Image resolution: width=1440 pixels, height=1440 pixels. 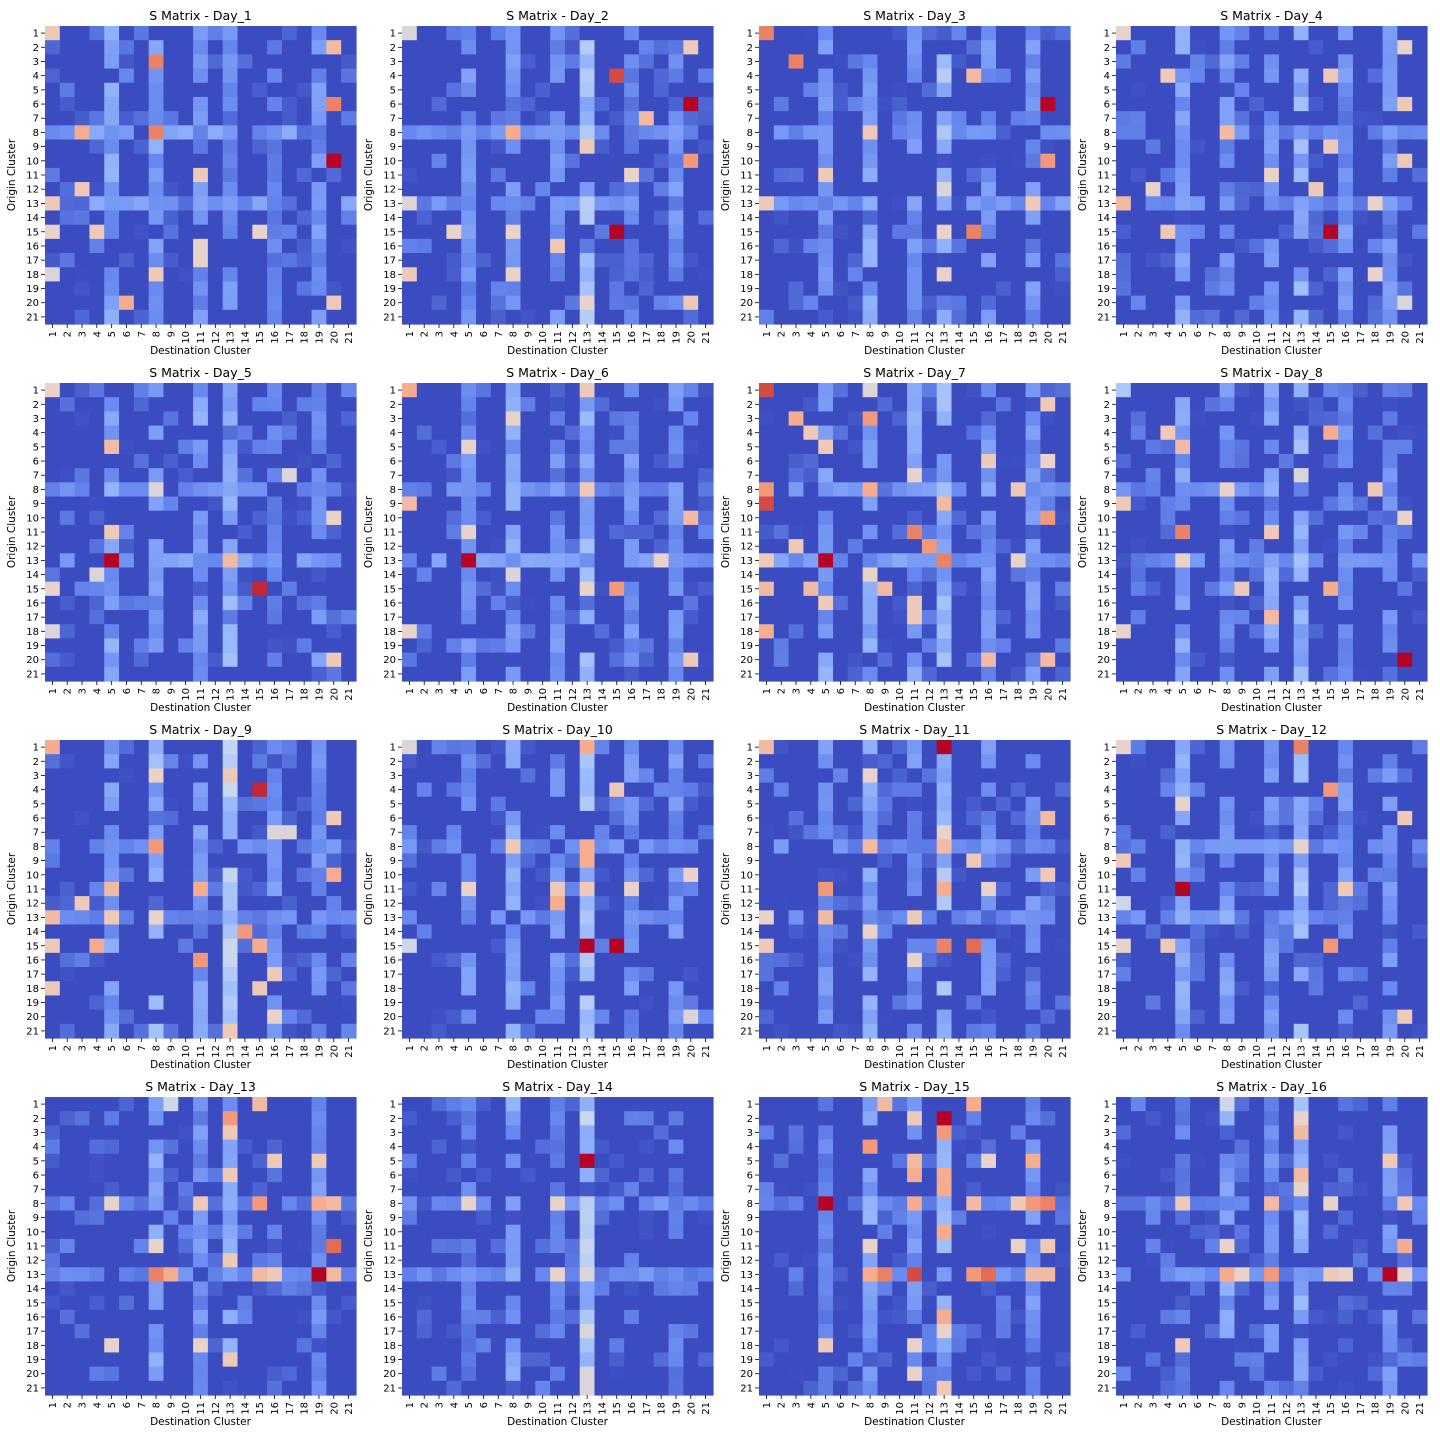 What do you see at coordinates (930, 337) in the screenshot?
I see `x-tick-label: 12` at bounding box center [930, 337].